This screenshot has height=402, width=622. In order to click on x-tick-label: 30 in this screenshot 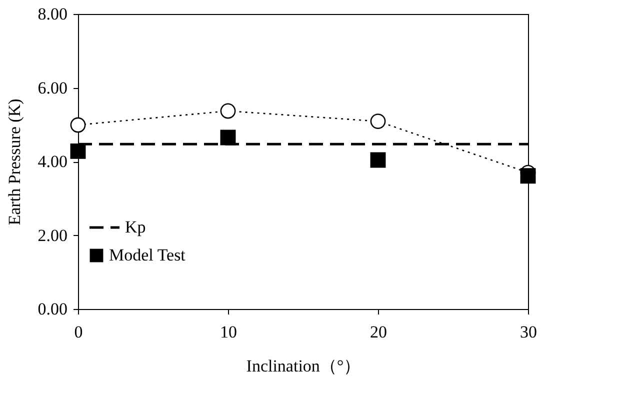, I will do `click(528, 332)`.